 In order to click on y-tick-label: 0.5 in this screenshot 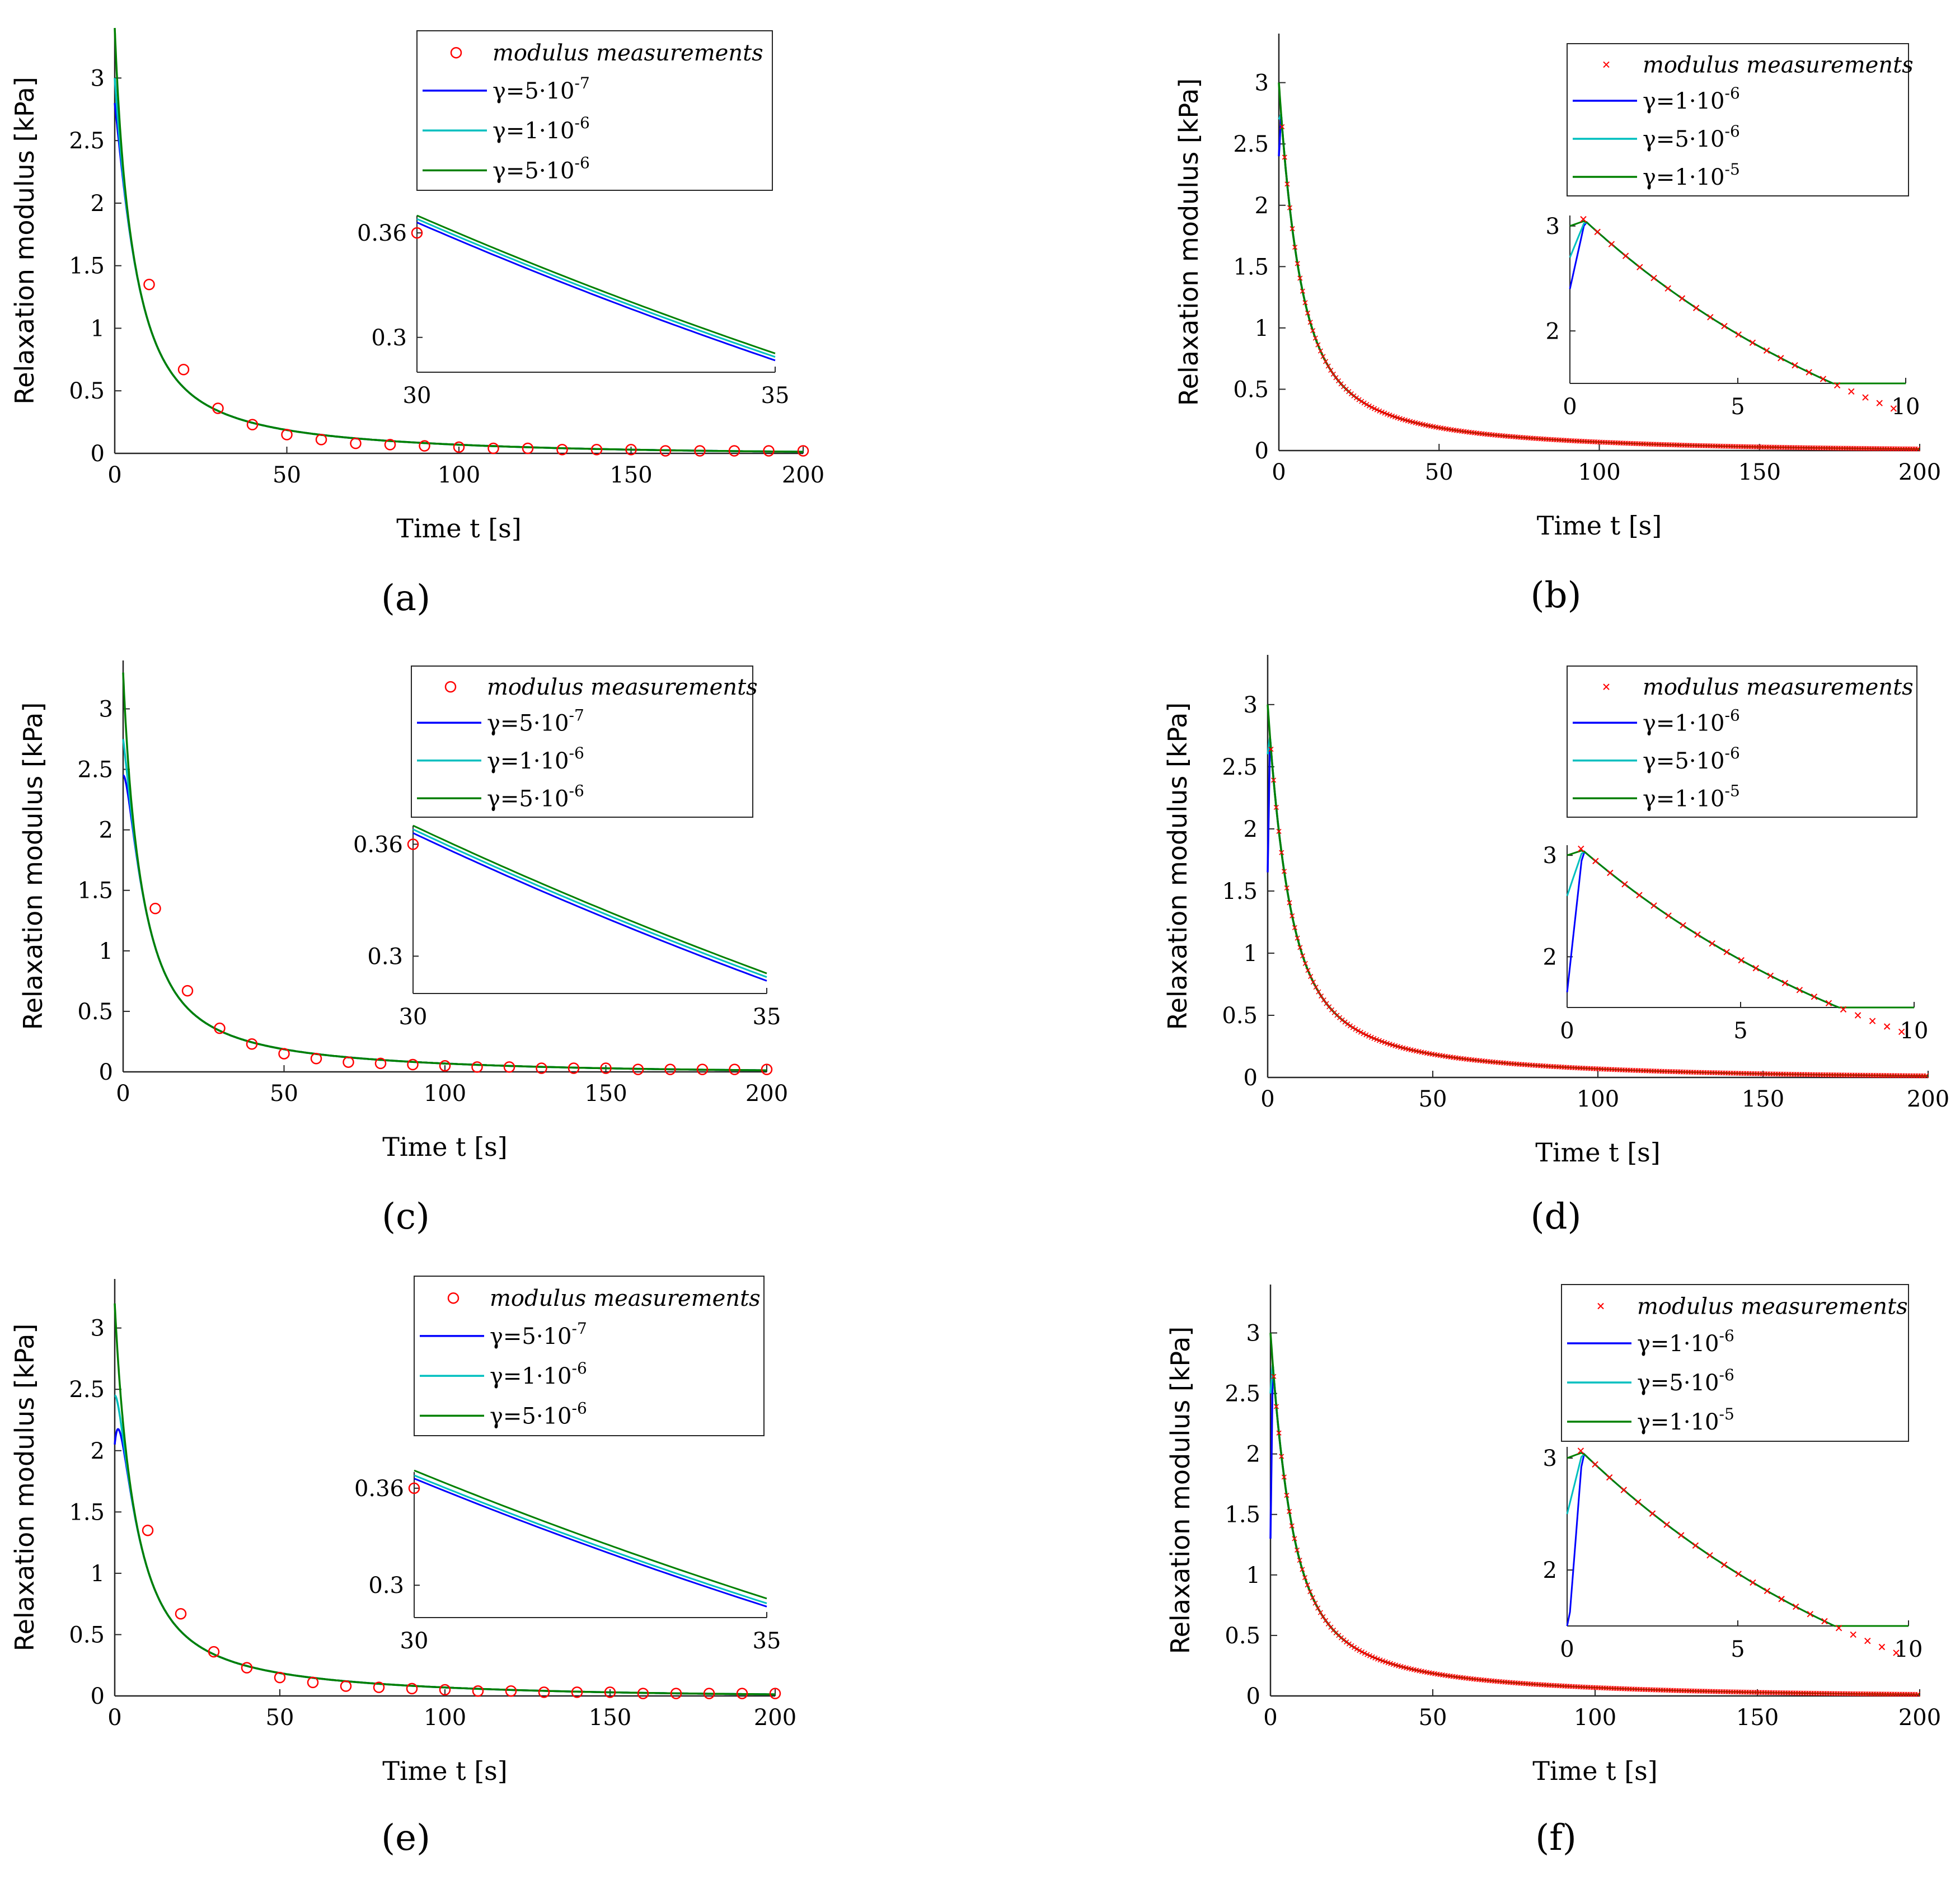, I will do `click(1242, 1636)`.